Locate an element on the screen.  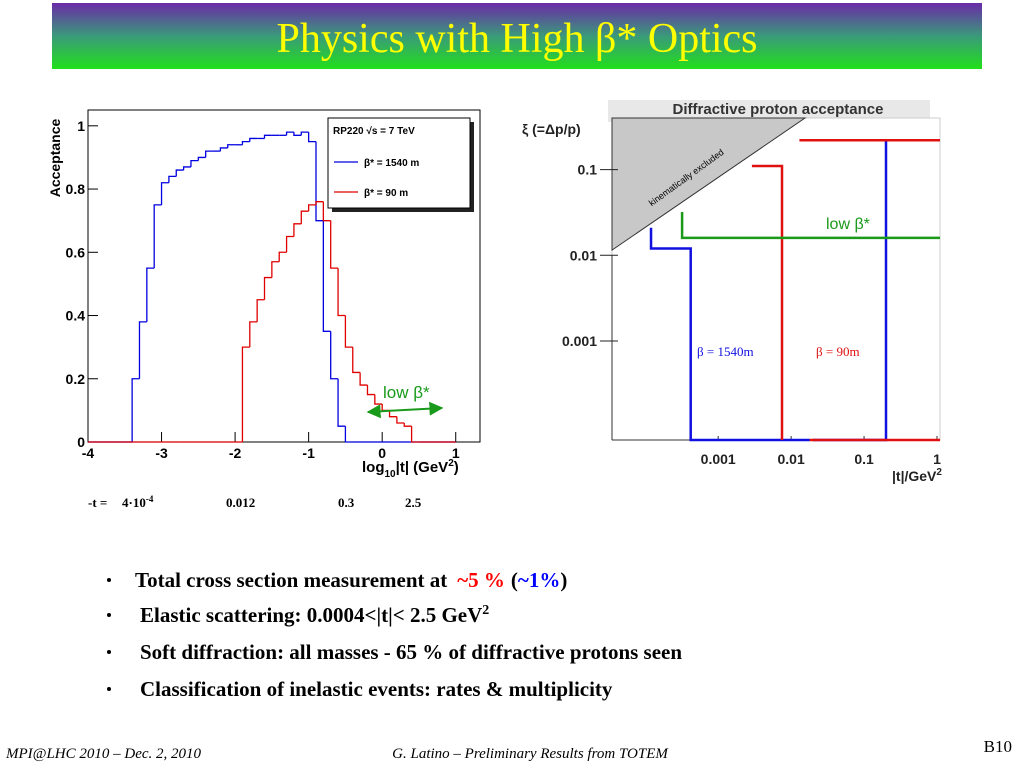
legend-label: β* = 90 m is located at coordinates (386, 193).